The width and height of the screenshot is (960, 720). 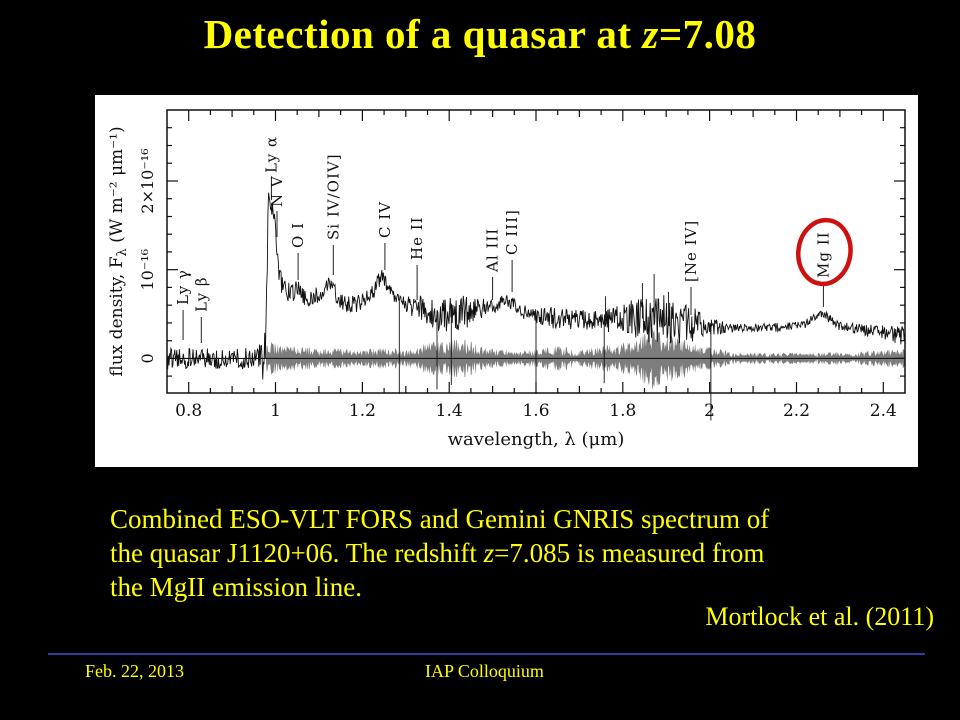 I want to click on svg-text: 0.8, so click(x=188, y=411).